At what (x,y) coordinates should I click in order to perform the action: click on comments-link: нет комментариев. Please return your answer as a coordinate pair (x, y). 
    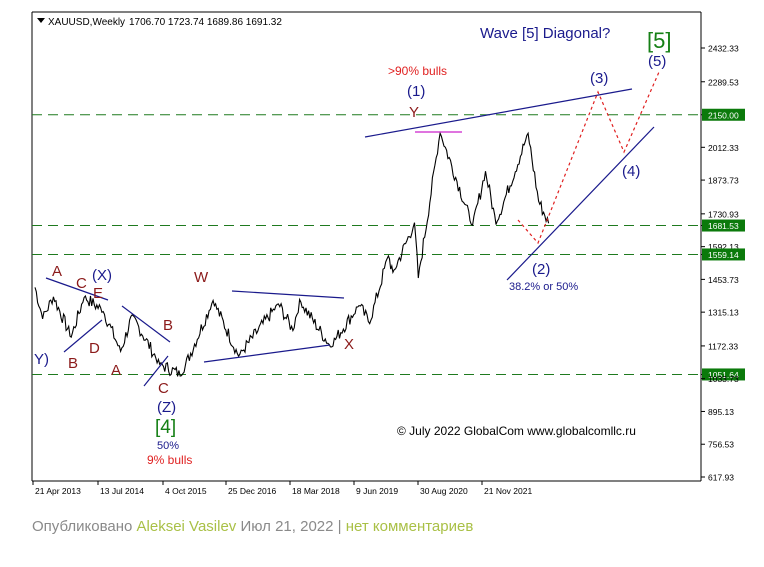
    Looking at the image, I should click on (409, 526).